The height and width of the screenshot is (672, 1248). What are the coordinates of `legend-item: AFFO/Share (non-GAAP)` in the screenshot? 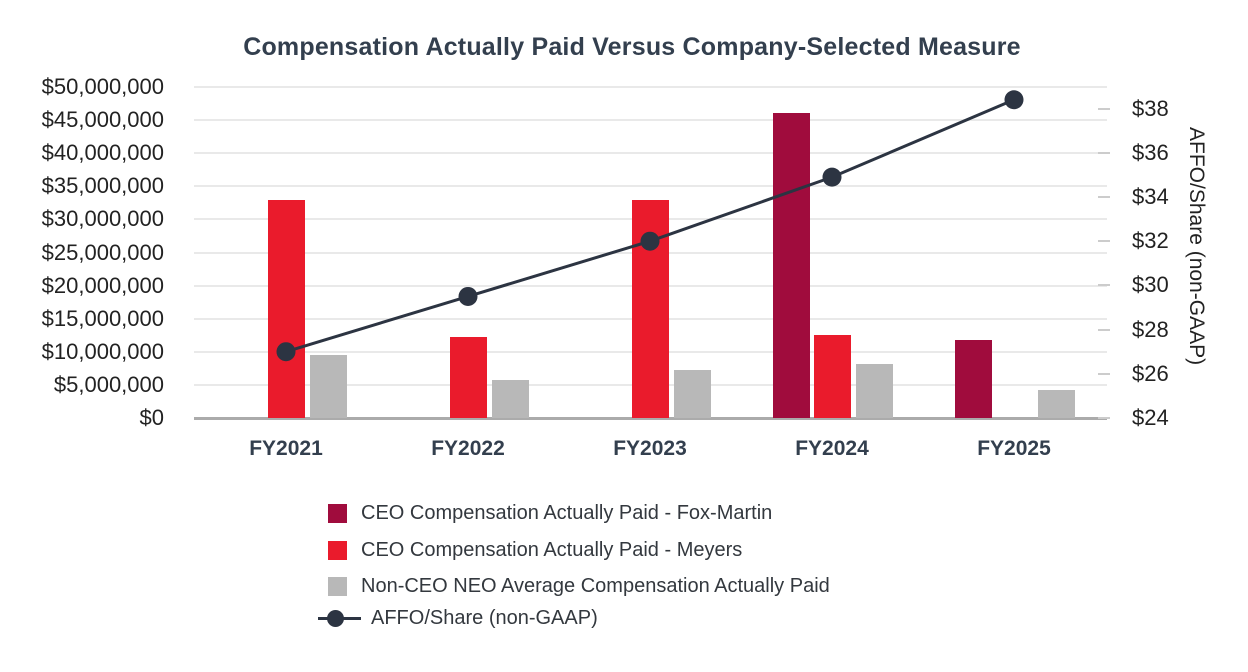 It's located at (458, 618).